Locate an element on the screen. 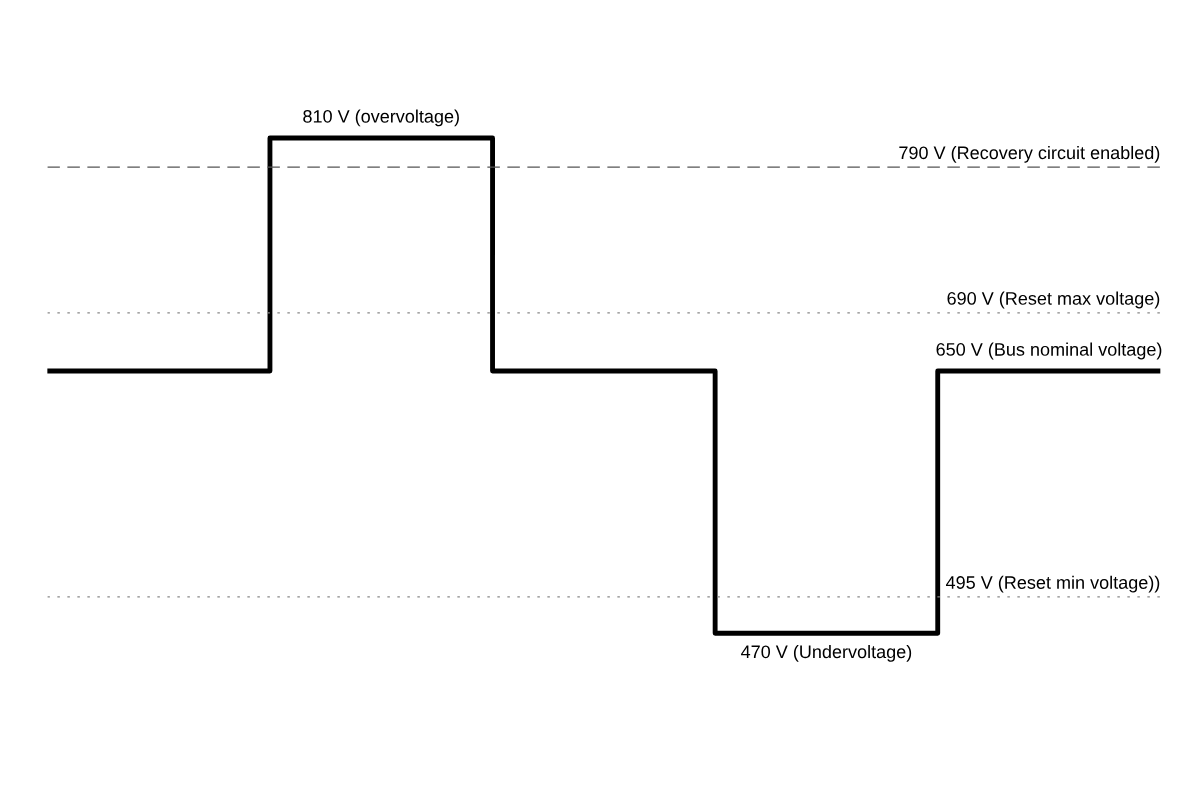 The height and width of the screenshot is (796, 1184). ref-line-label: 790 V (Recovery circuit enabled) is located at coordinates (1029, 154).